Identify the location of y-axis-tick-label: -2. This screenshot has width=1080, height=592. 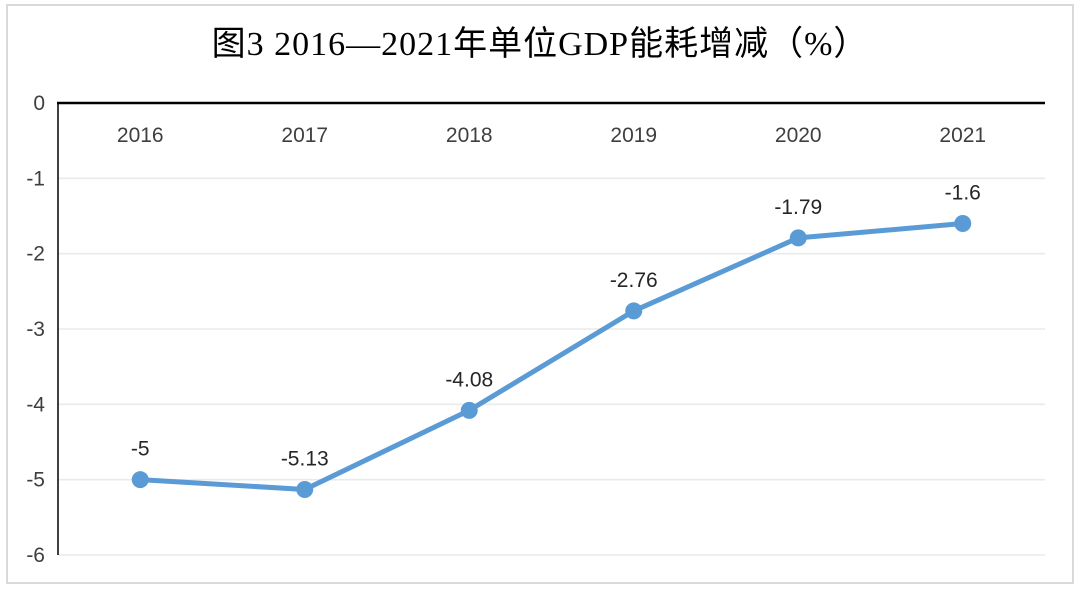
(35, 254).